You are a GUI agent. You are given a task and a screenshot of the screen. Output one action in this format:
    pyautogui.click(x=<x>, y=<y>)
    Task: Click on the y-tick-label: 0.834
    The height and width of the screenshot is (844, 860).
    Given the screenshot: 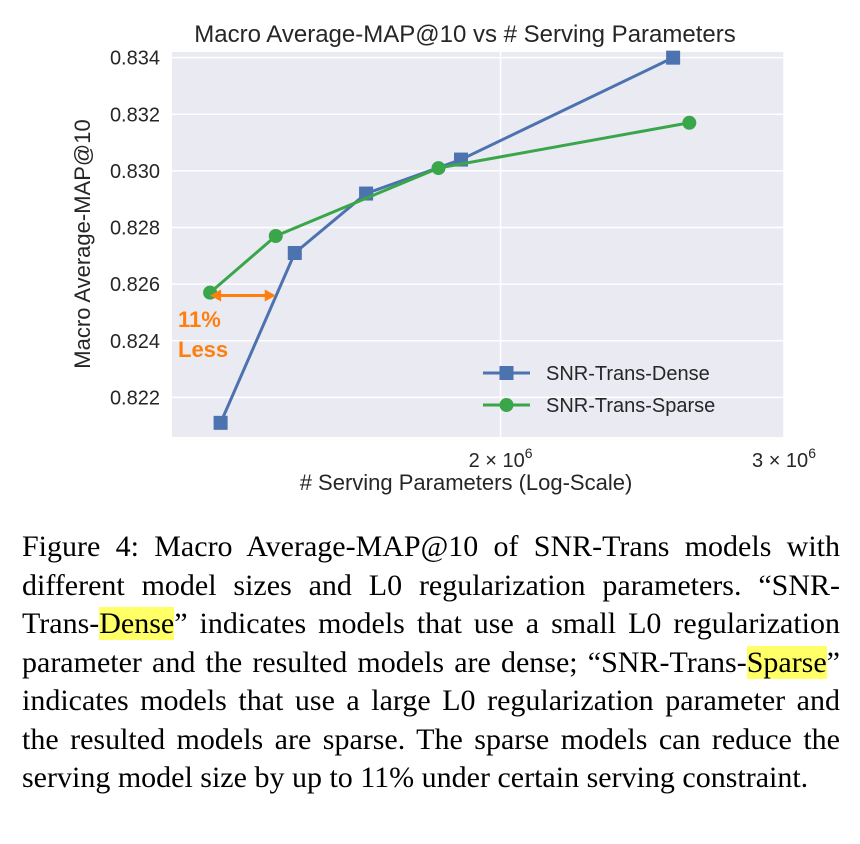 What is the action you would take?
    pyautogui.click(x=135, y=59)
    